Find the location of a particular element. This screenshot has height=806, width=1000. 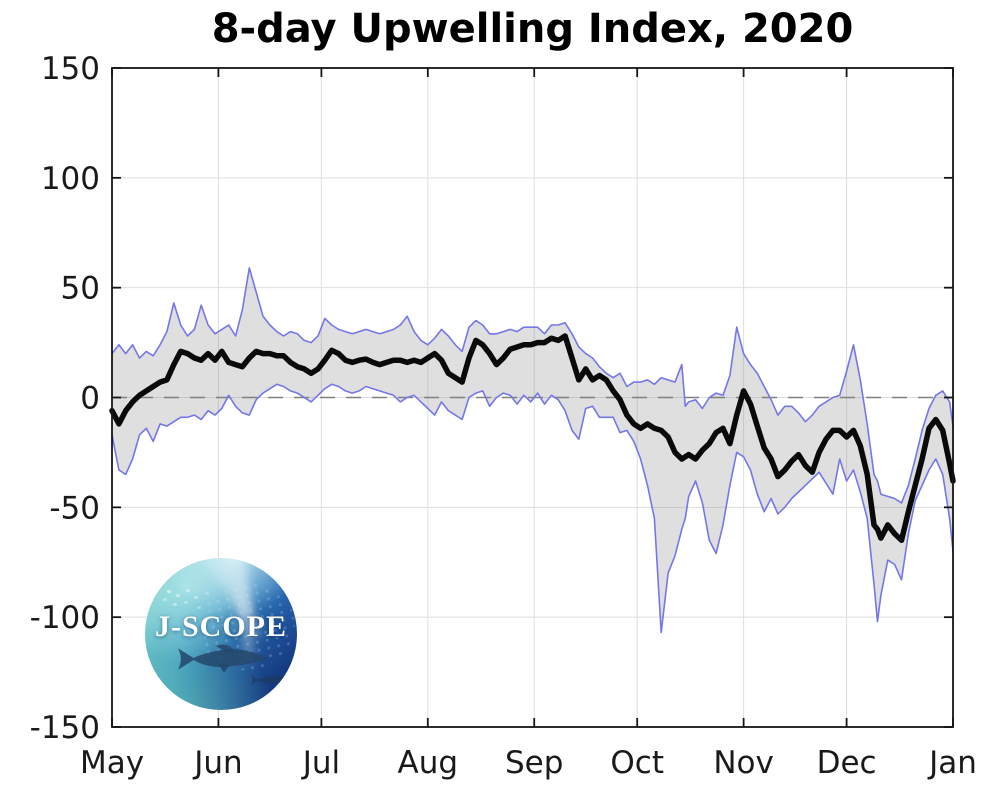

fish-school-dots is located at coordinates (169, 591).